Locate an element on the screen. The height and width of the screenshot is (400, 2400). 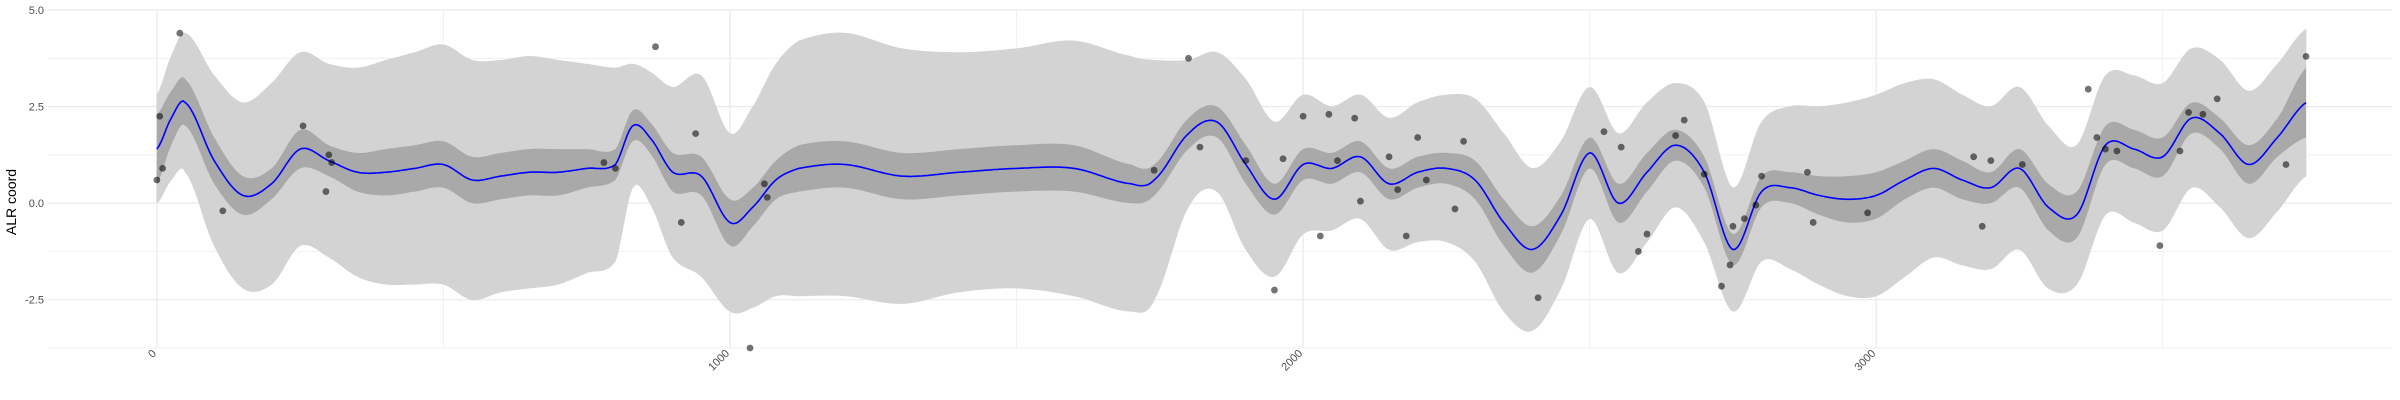
y-tick-label: -2.5 is located at coordinates (34, 301).